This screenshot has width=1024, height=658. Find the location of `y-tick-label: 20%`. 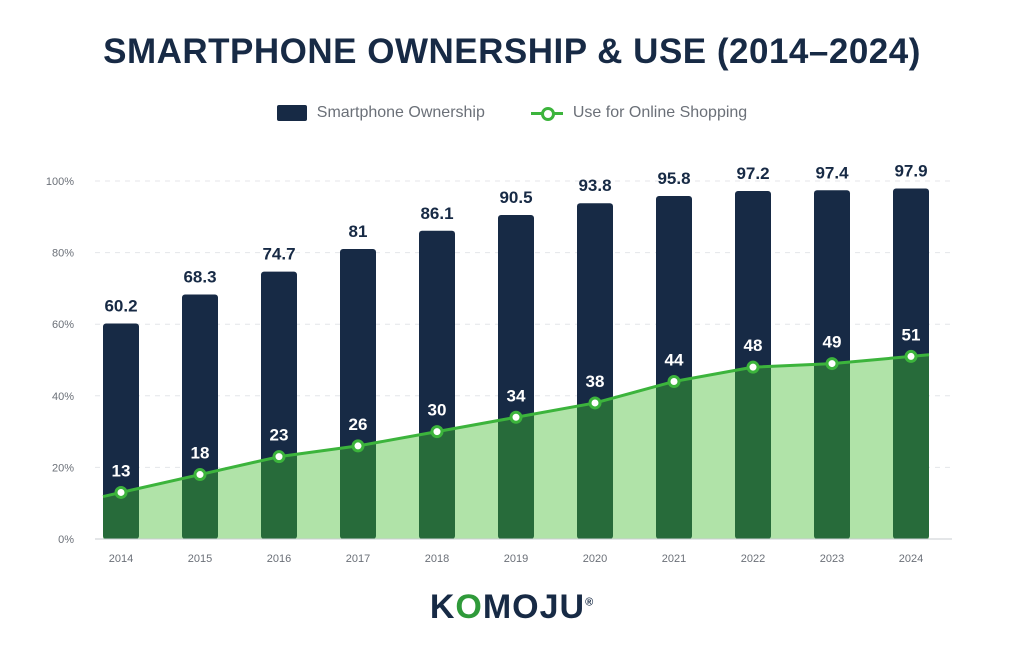

y-tick-label: 20% is located at coordinates (63, 468).